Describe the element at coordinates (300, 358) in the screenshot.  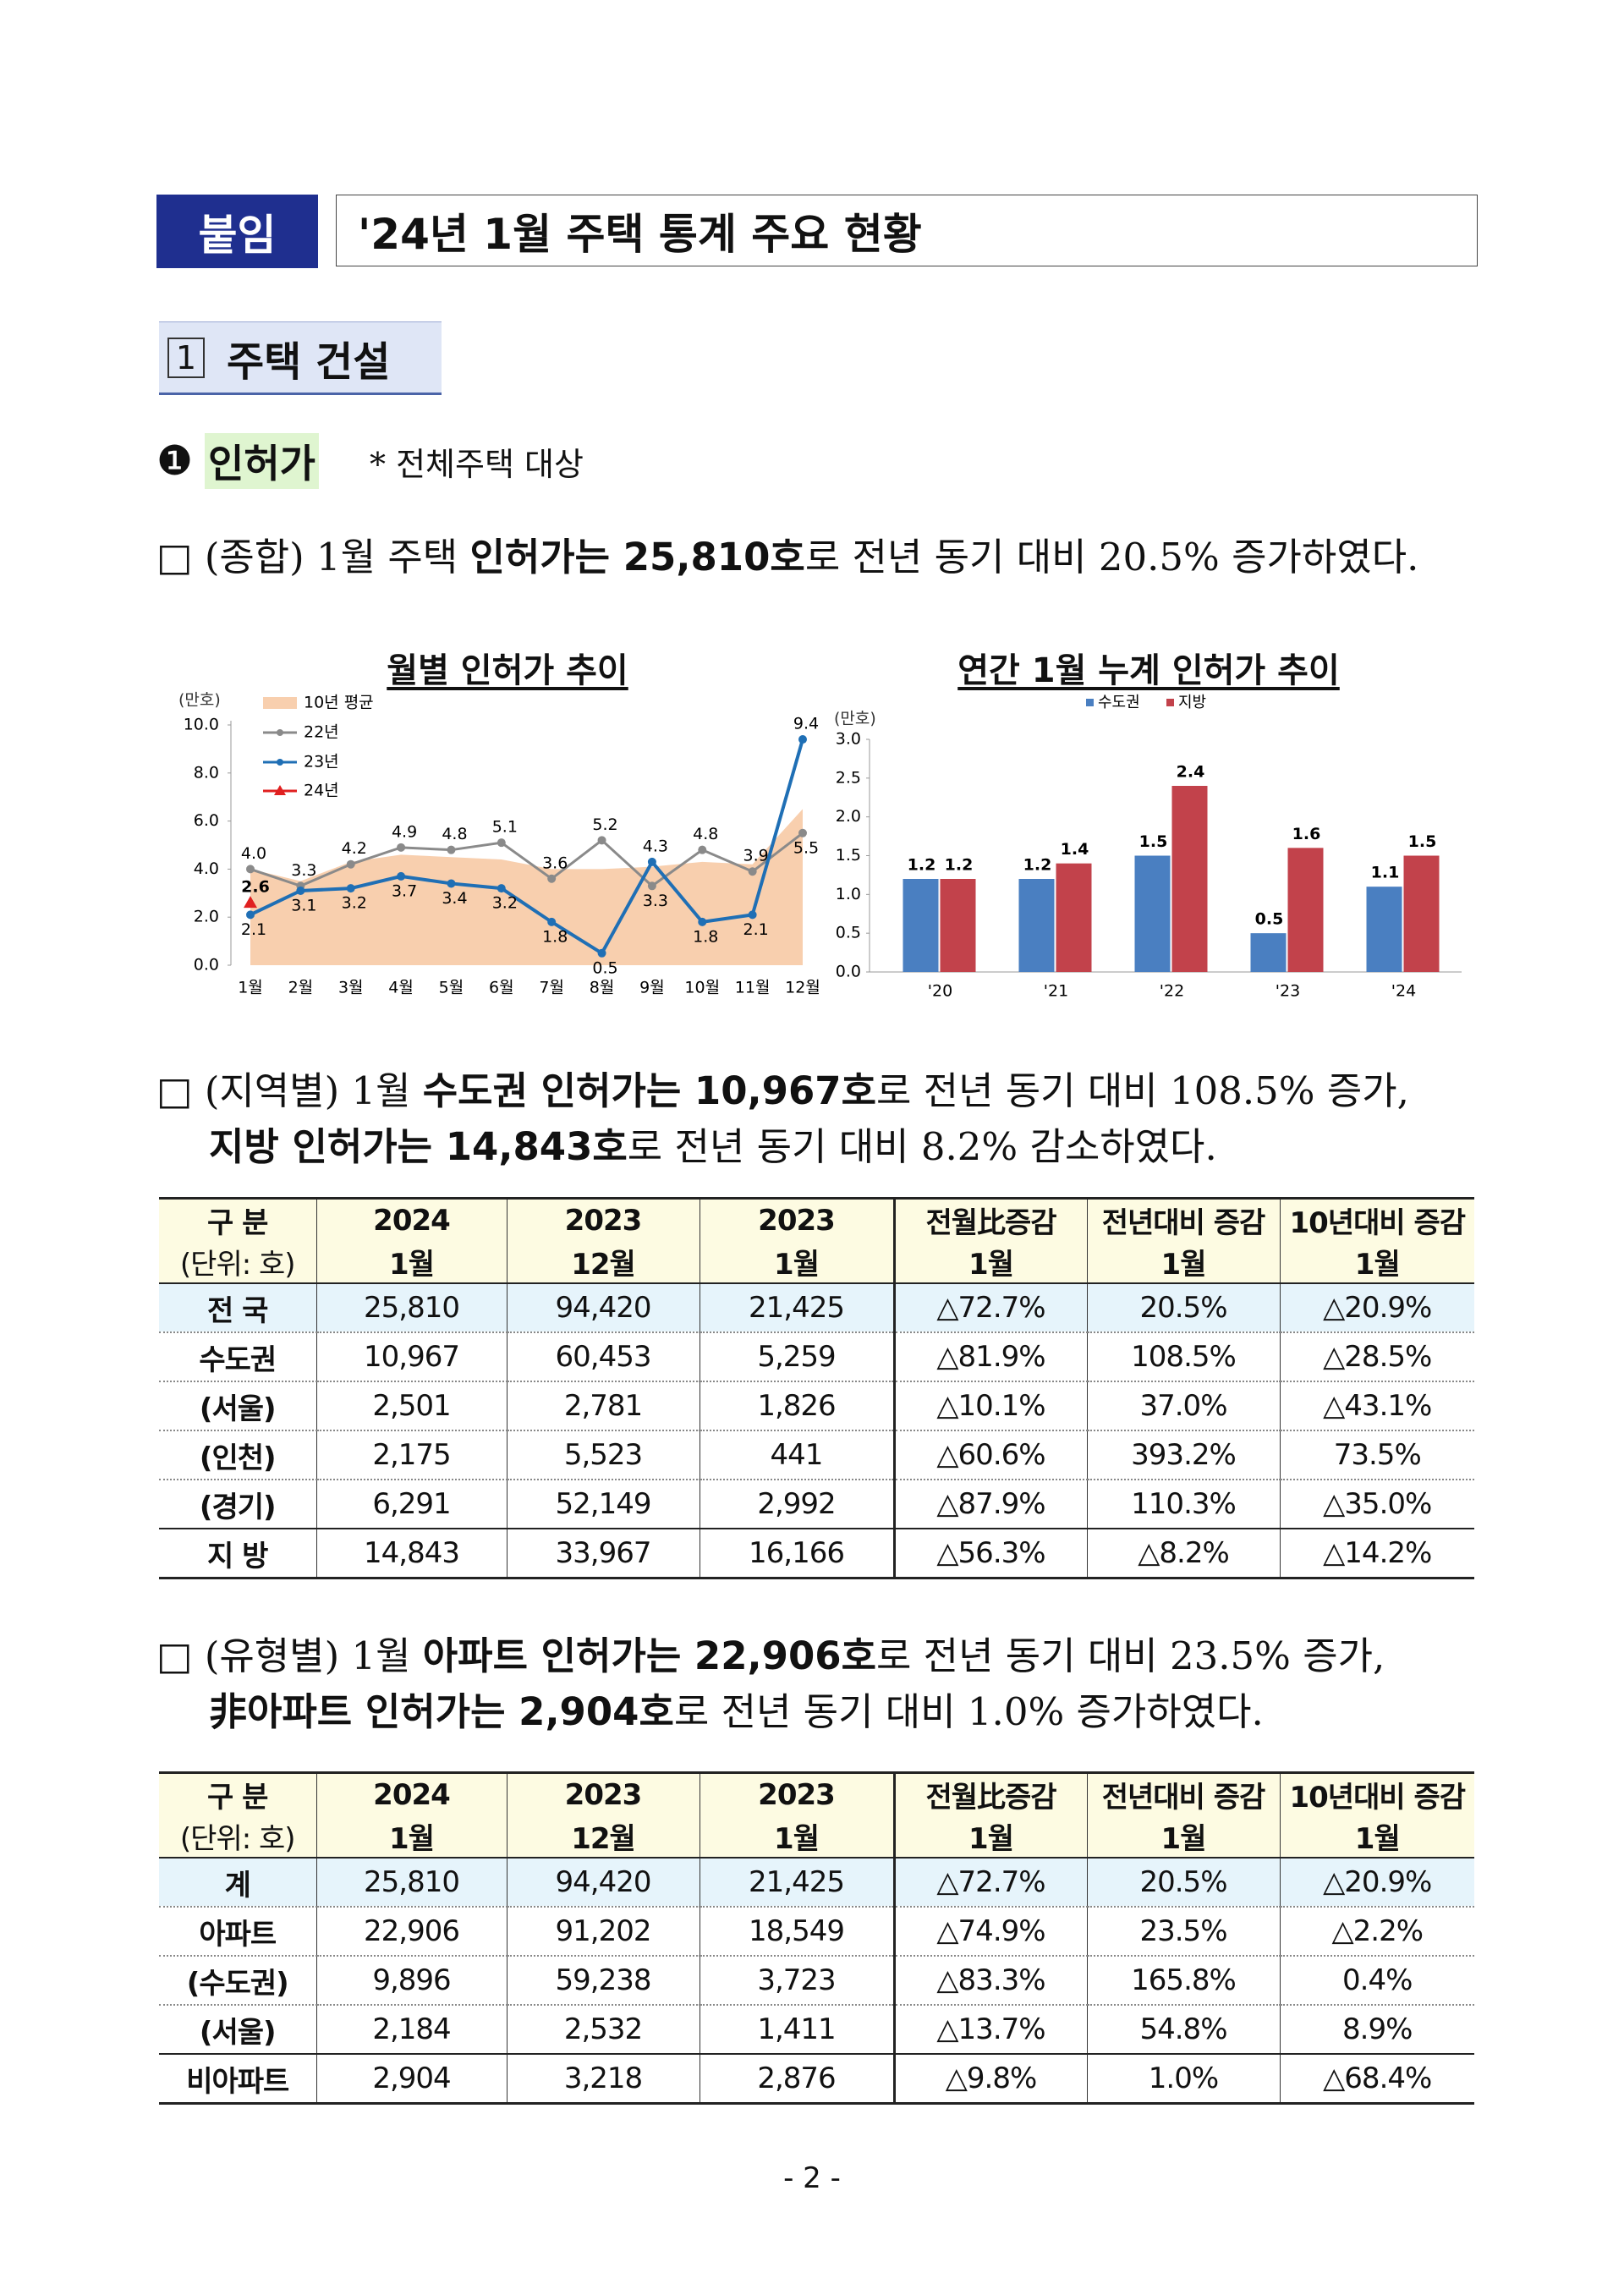
I see `section-heading: 1 주택 건설` at that location.